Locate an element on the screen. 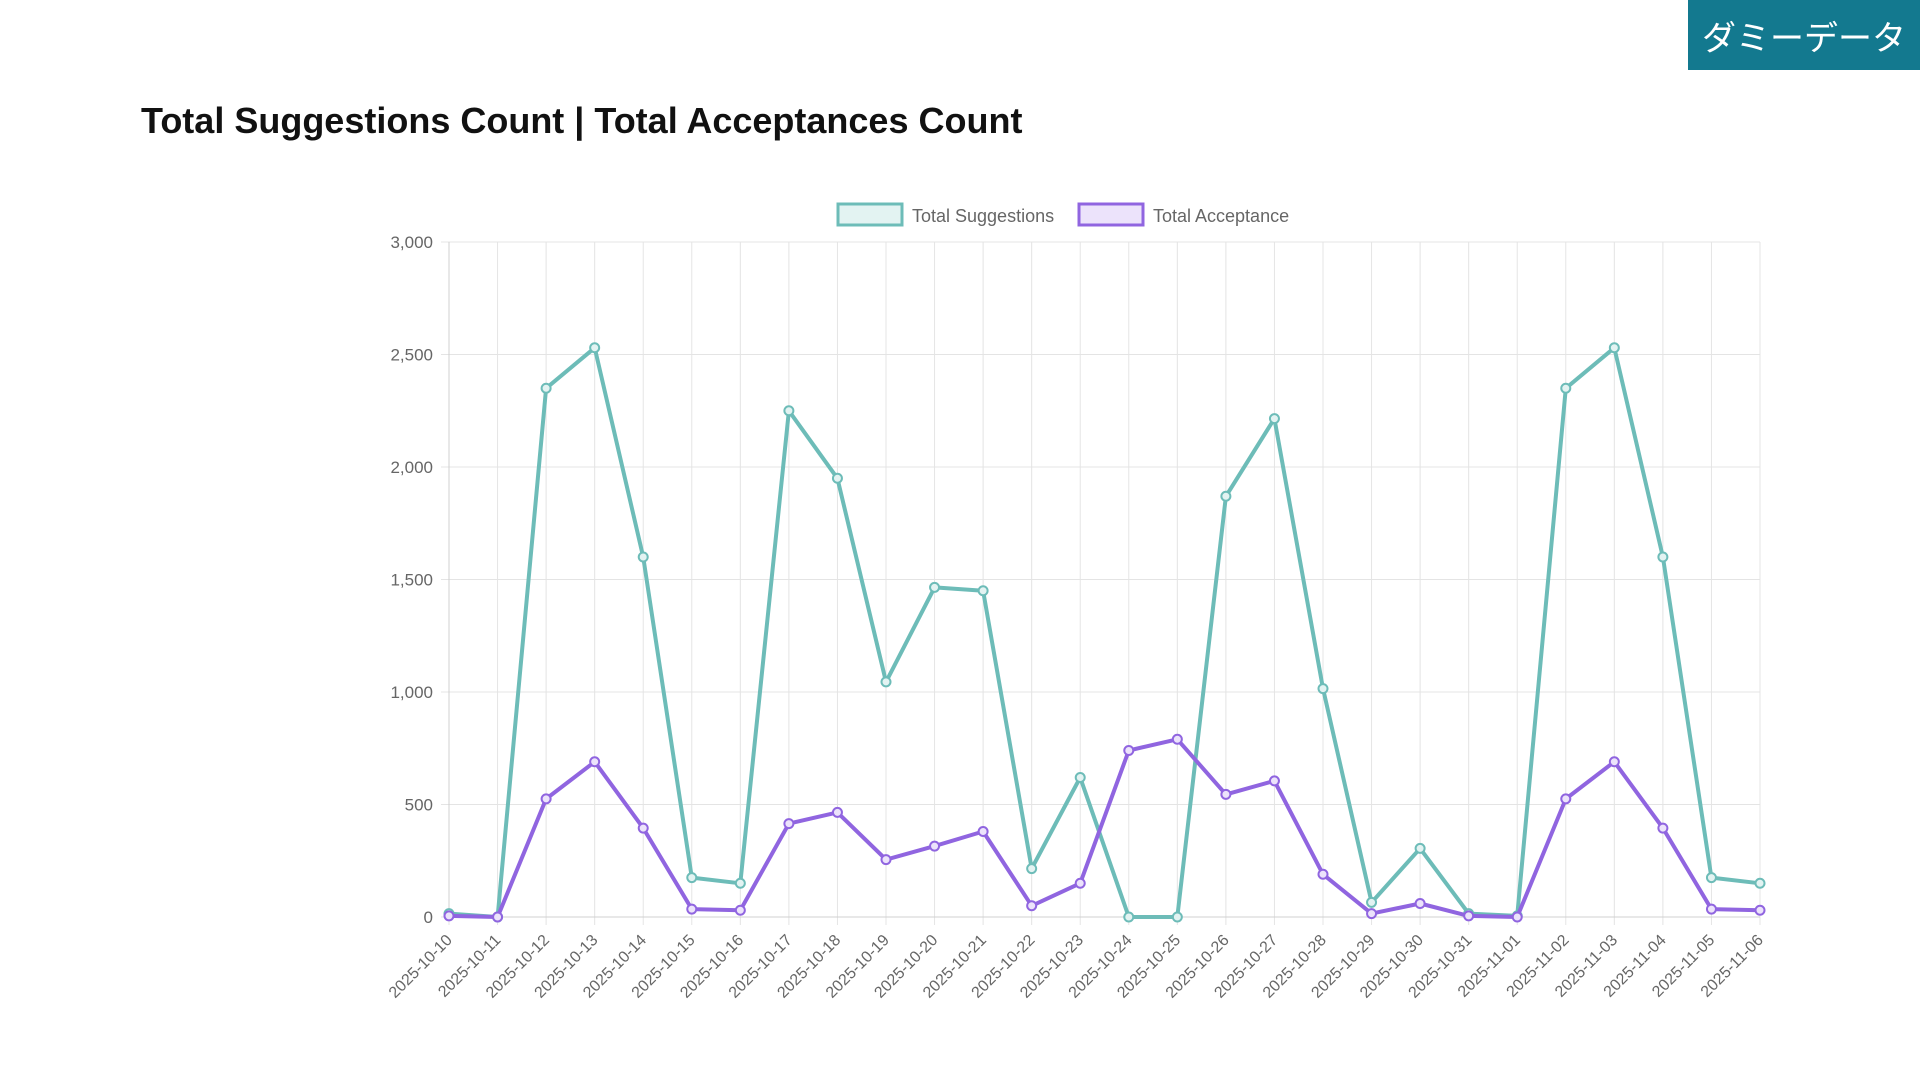  y-tick-label: 1,500 is located at coordinates (411, 580).